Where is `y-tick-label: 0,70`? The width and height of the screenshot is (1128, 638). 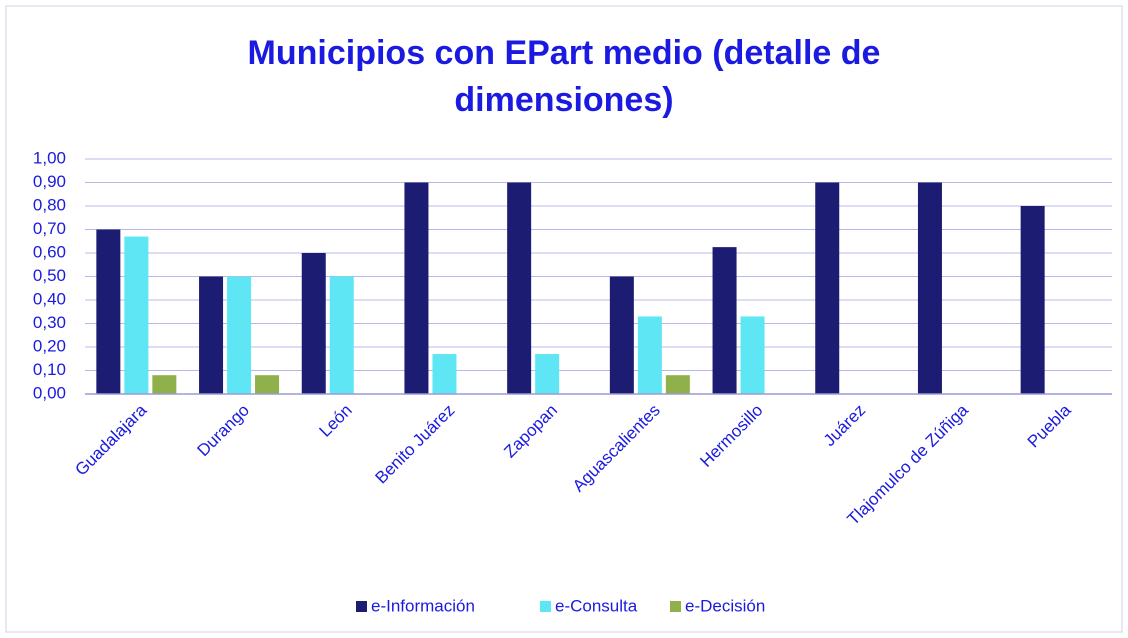 y-tick-label: 0,70 is located at coordinates (49, 228).